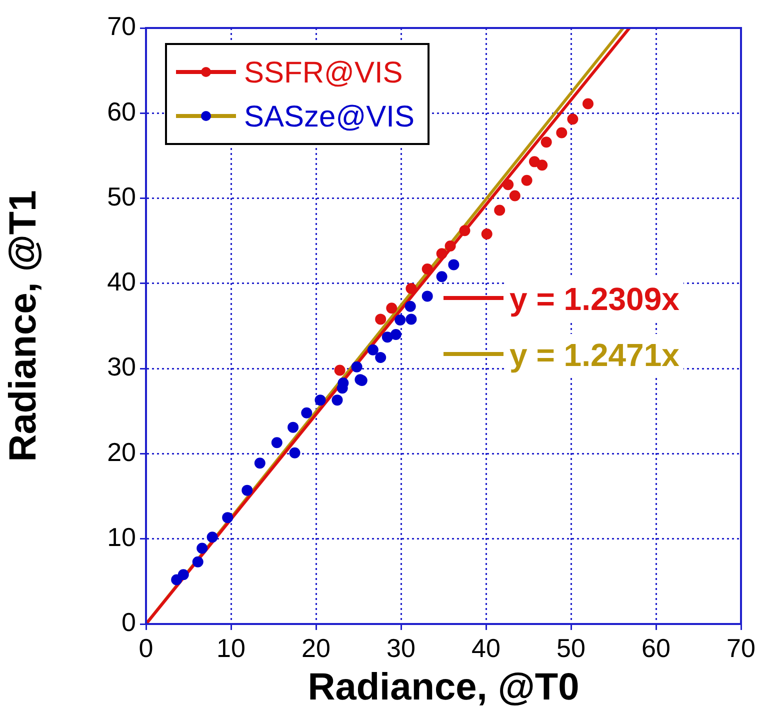  What do you see at coordinates (121, 111) in the screenshot?
I see `y-tick-label: 60` at bounding box center [121, 111].